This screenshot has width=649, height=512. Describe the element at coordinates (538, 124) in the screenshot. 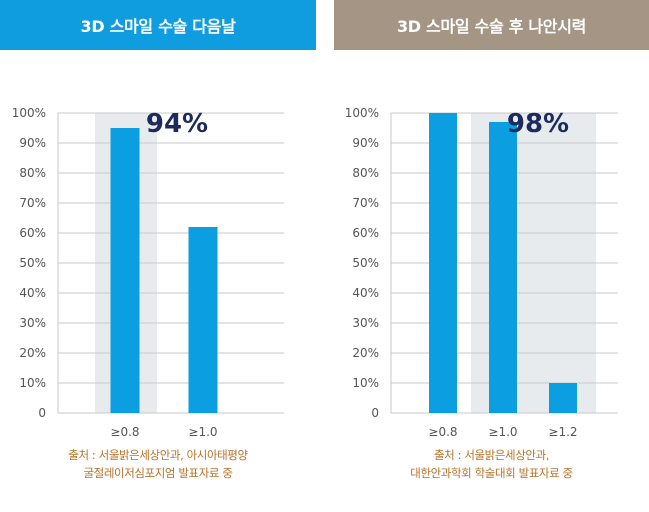

I see `percent-annotation: 98%` at that location.